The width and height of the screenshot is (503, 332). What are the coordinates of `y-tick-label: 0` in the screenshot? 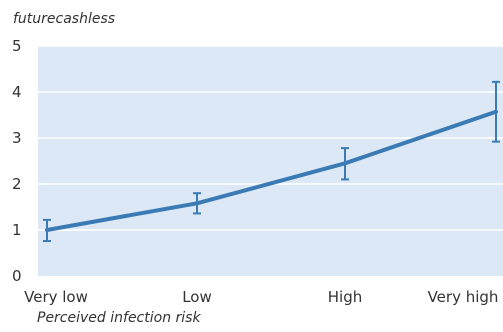 It's located at (17, 276).